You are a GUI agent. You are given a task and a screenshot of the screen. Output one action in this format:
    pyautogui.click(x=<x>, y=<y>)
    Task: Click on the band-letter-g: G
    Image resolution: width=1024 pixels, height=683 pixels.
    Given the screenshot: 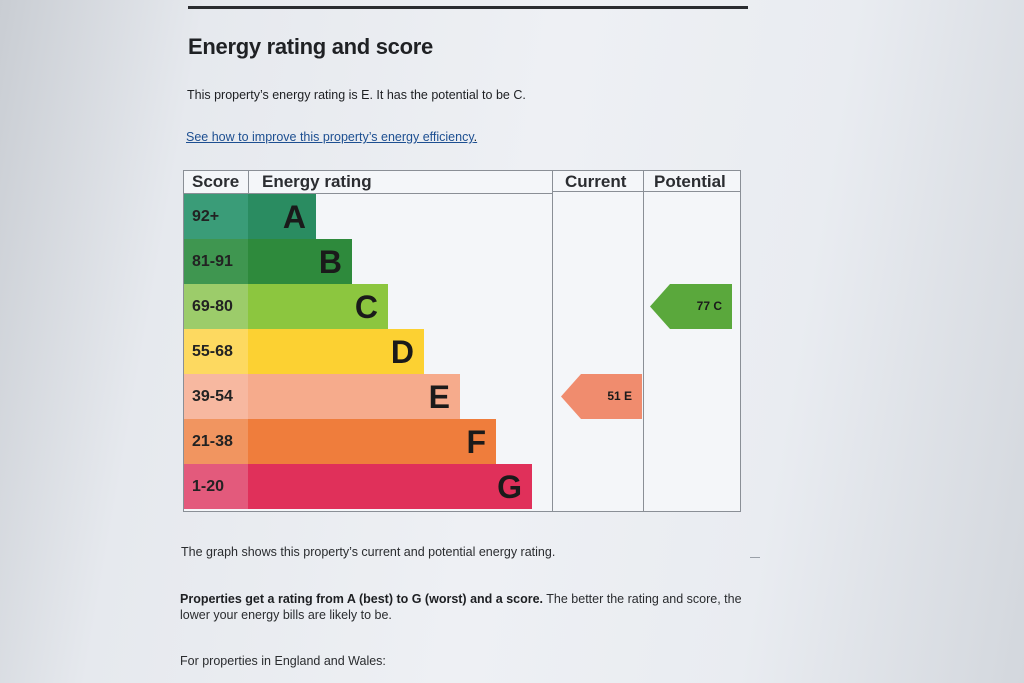 What is the action you would take?
    pyautogui.click(x=509, y=487)
    